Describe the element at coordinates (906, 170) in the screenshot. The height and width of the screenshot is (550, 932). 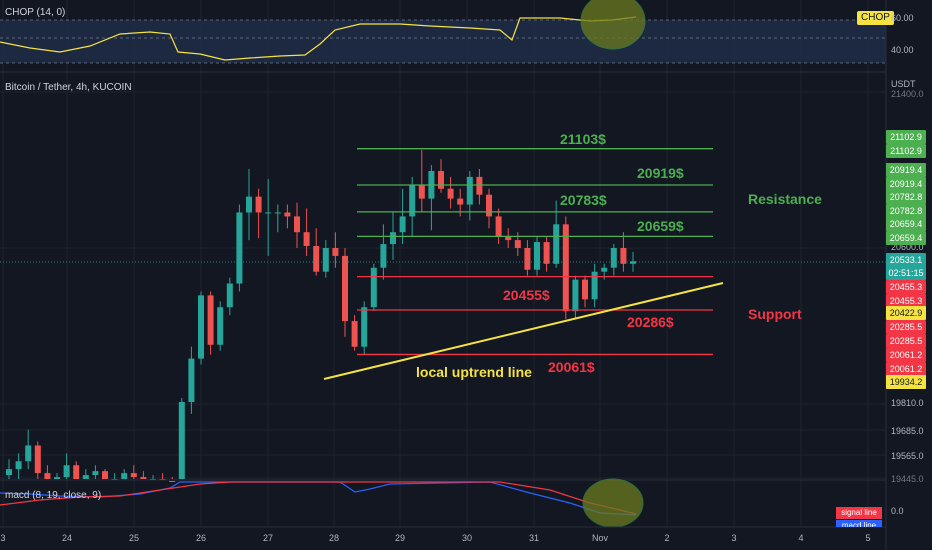
I see `price-pill-2: 20919.4` at that location.